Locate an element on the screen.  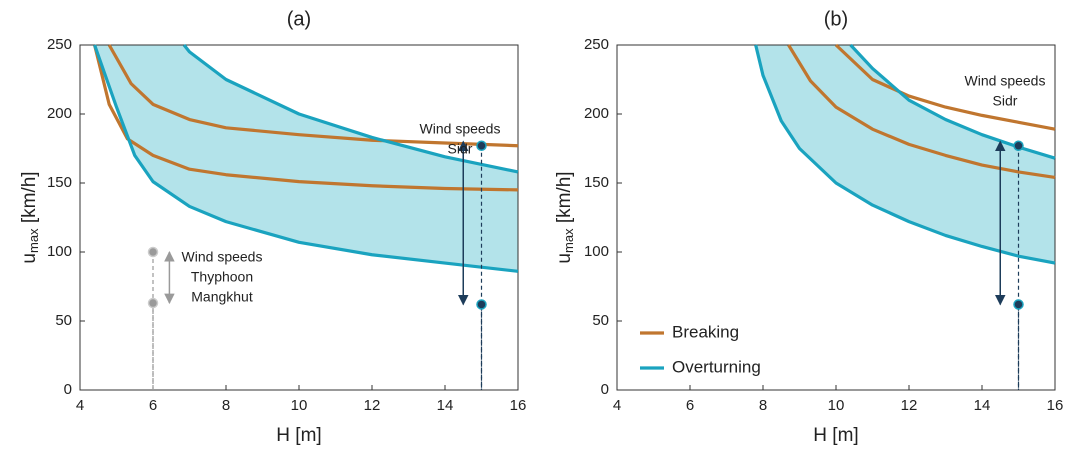
annotation: Mangkhut is located at coordinates (222, 297).